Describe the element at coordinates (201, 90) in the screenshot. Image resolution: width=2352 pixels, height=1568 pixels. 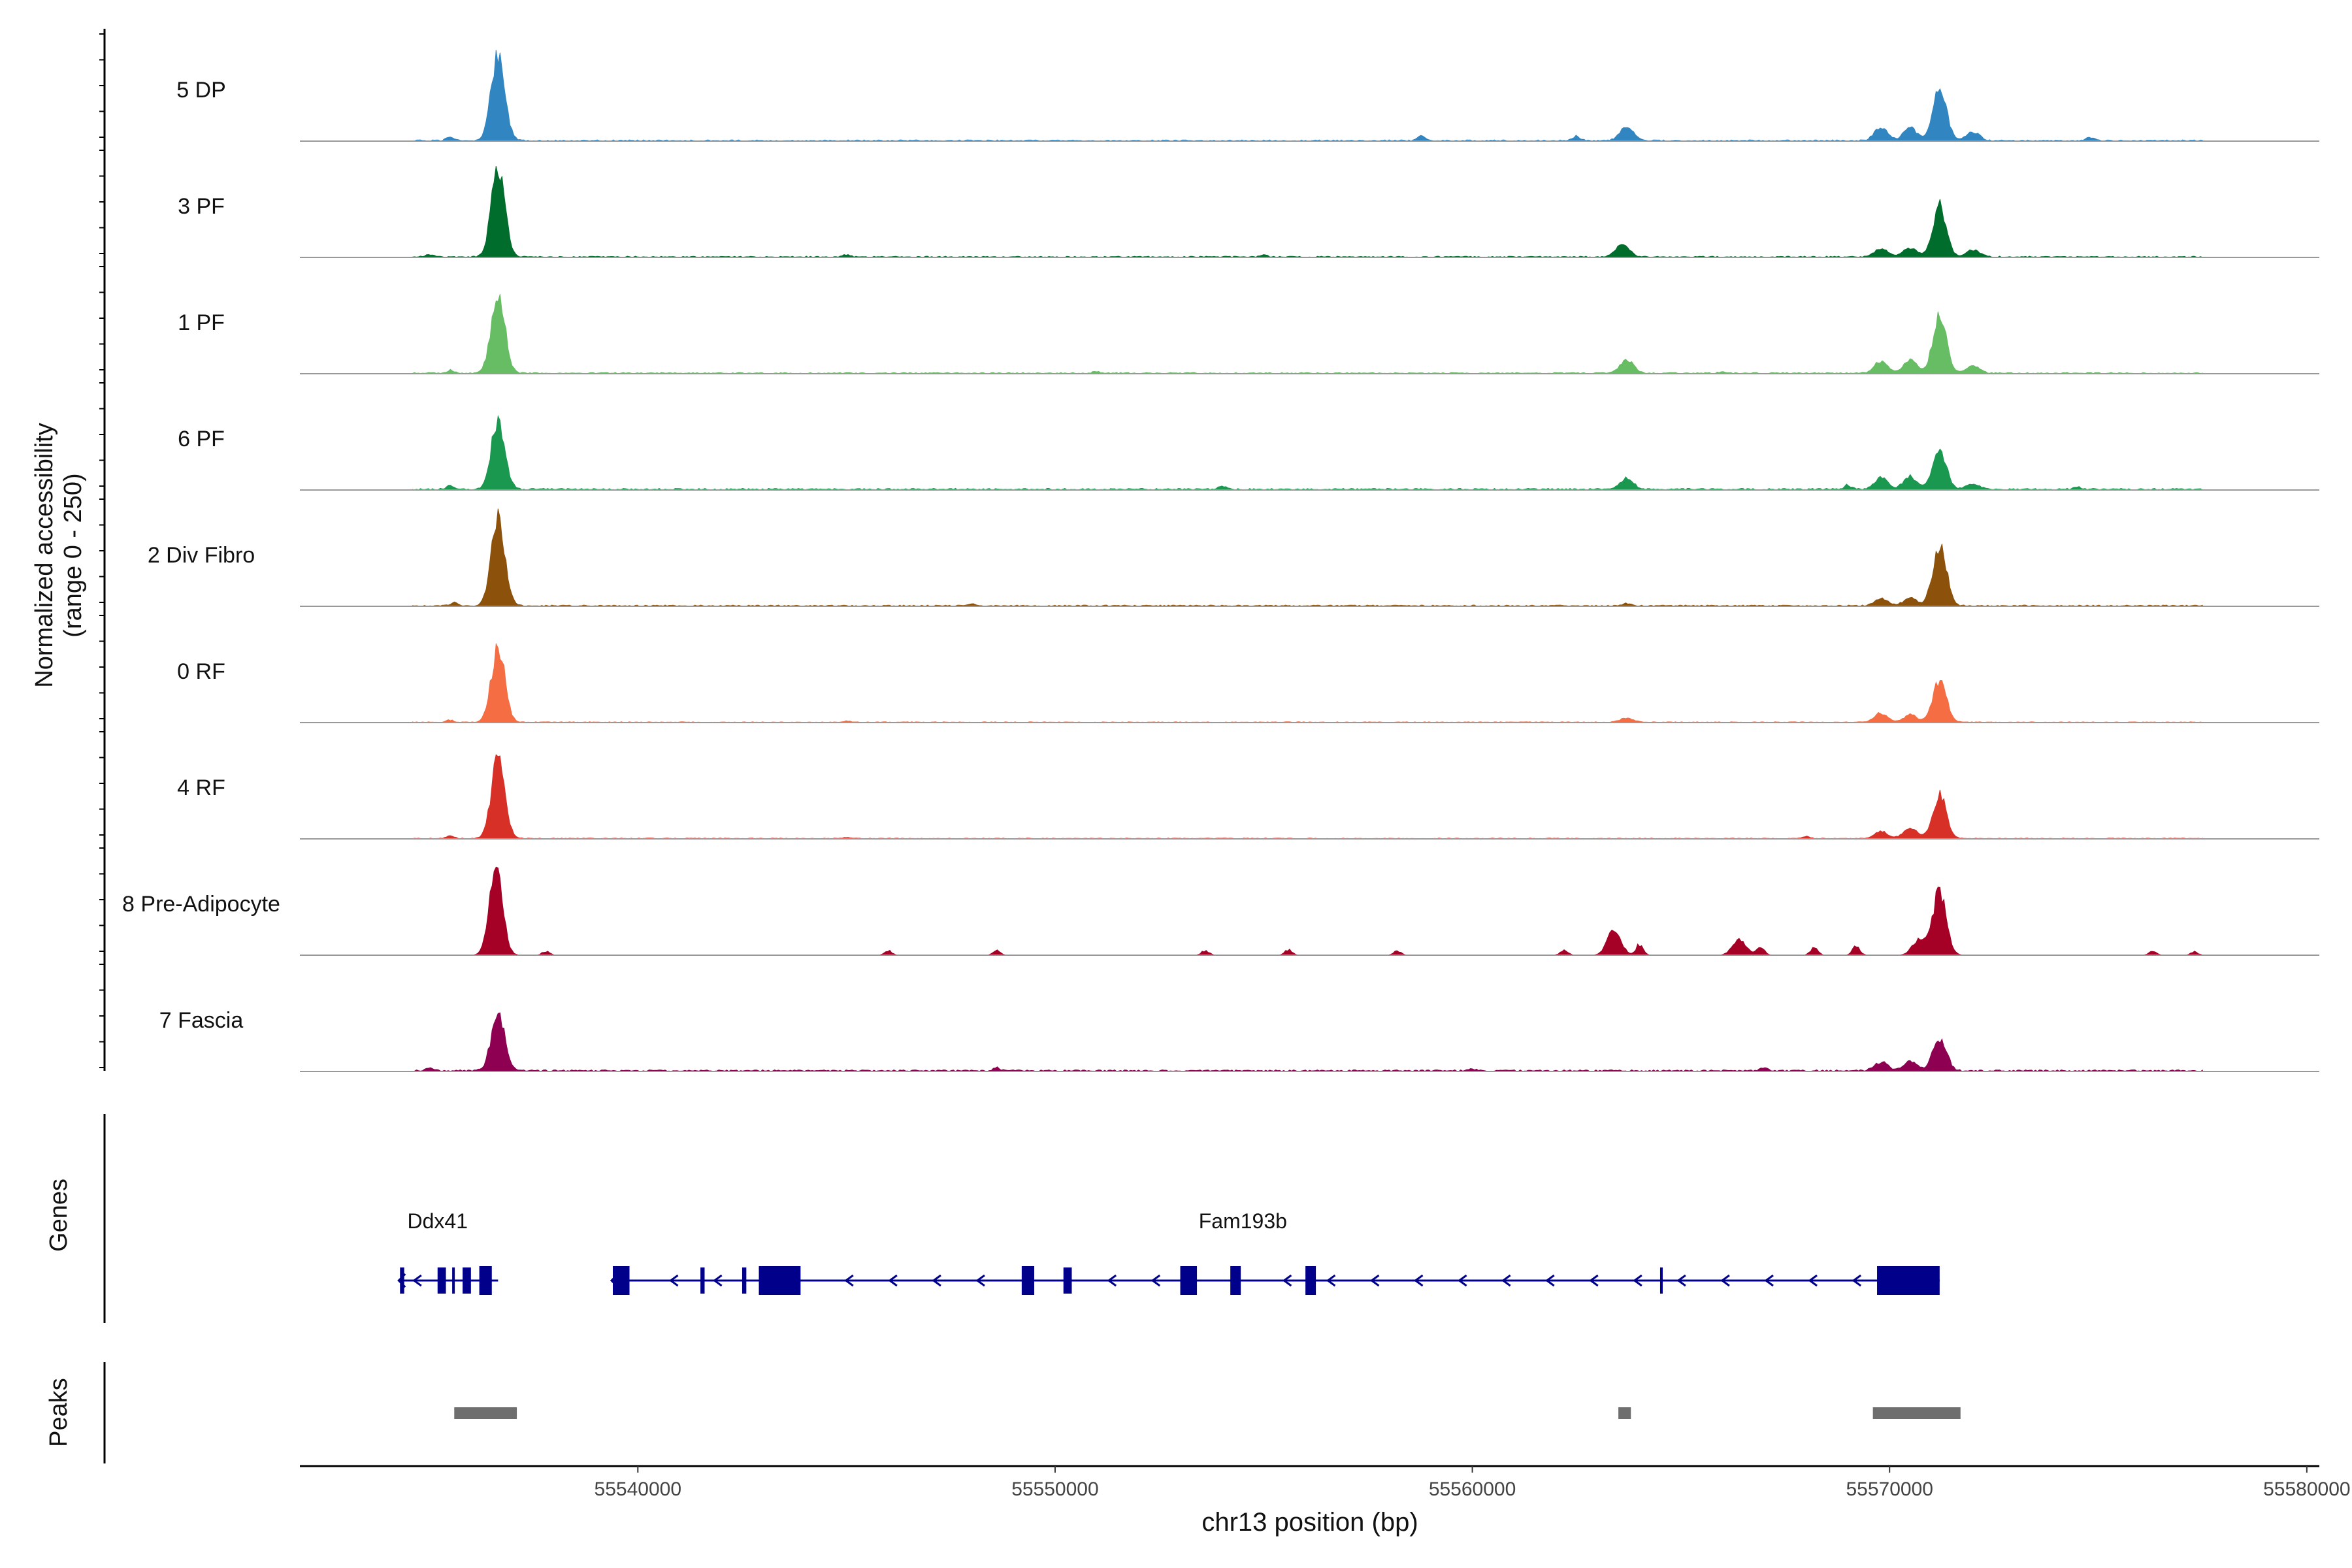
I see `track-label: 5 DP` at that location.